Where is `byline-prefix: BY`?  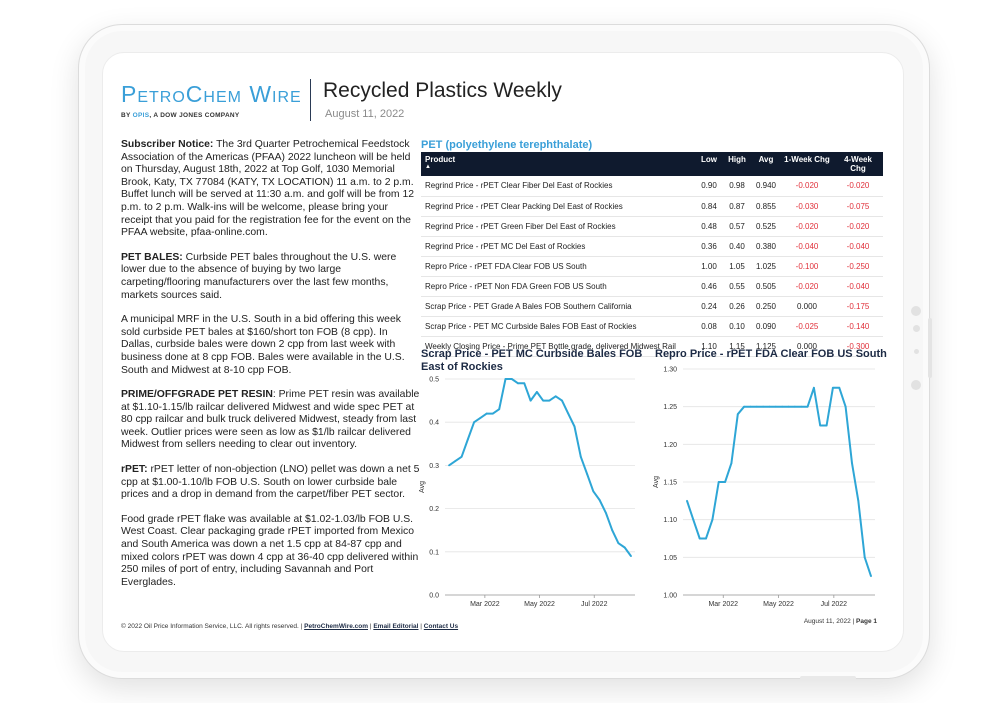 byline-prefix: BY is located at coordinates (127, 115).